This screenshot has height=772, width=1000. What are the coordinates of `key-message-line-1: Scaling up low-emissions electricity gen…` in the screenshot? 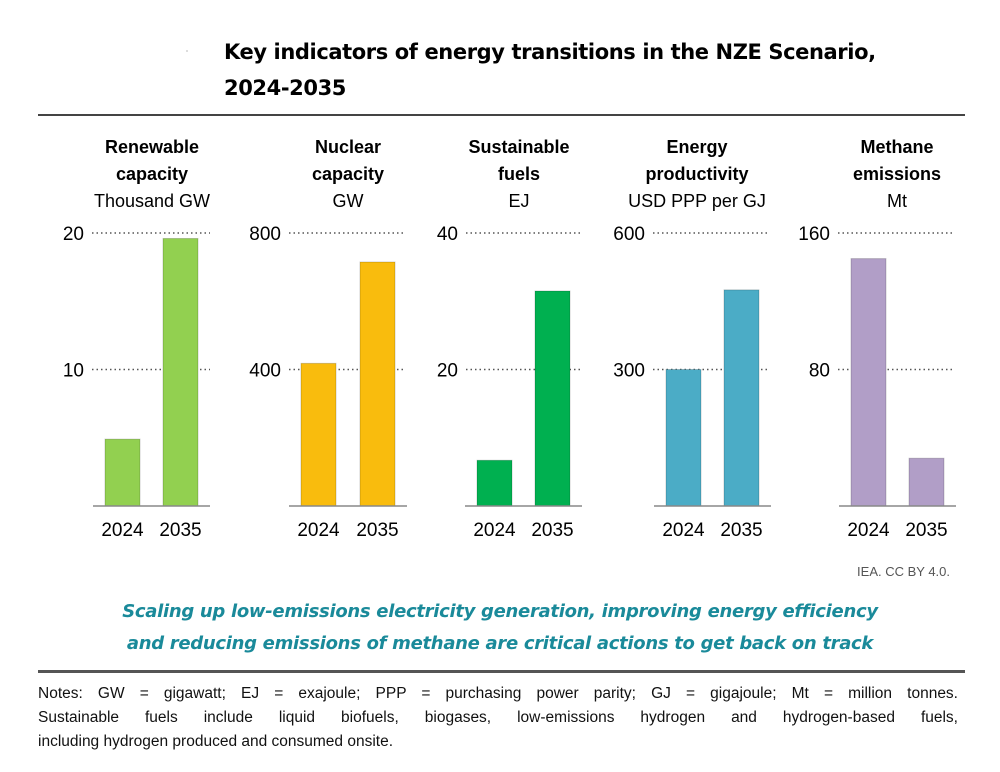 It's located at (500, 611).